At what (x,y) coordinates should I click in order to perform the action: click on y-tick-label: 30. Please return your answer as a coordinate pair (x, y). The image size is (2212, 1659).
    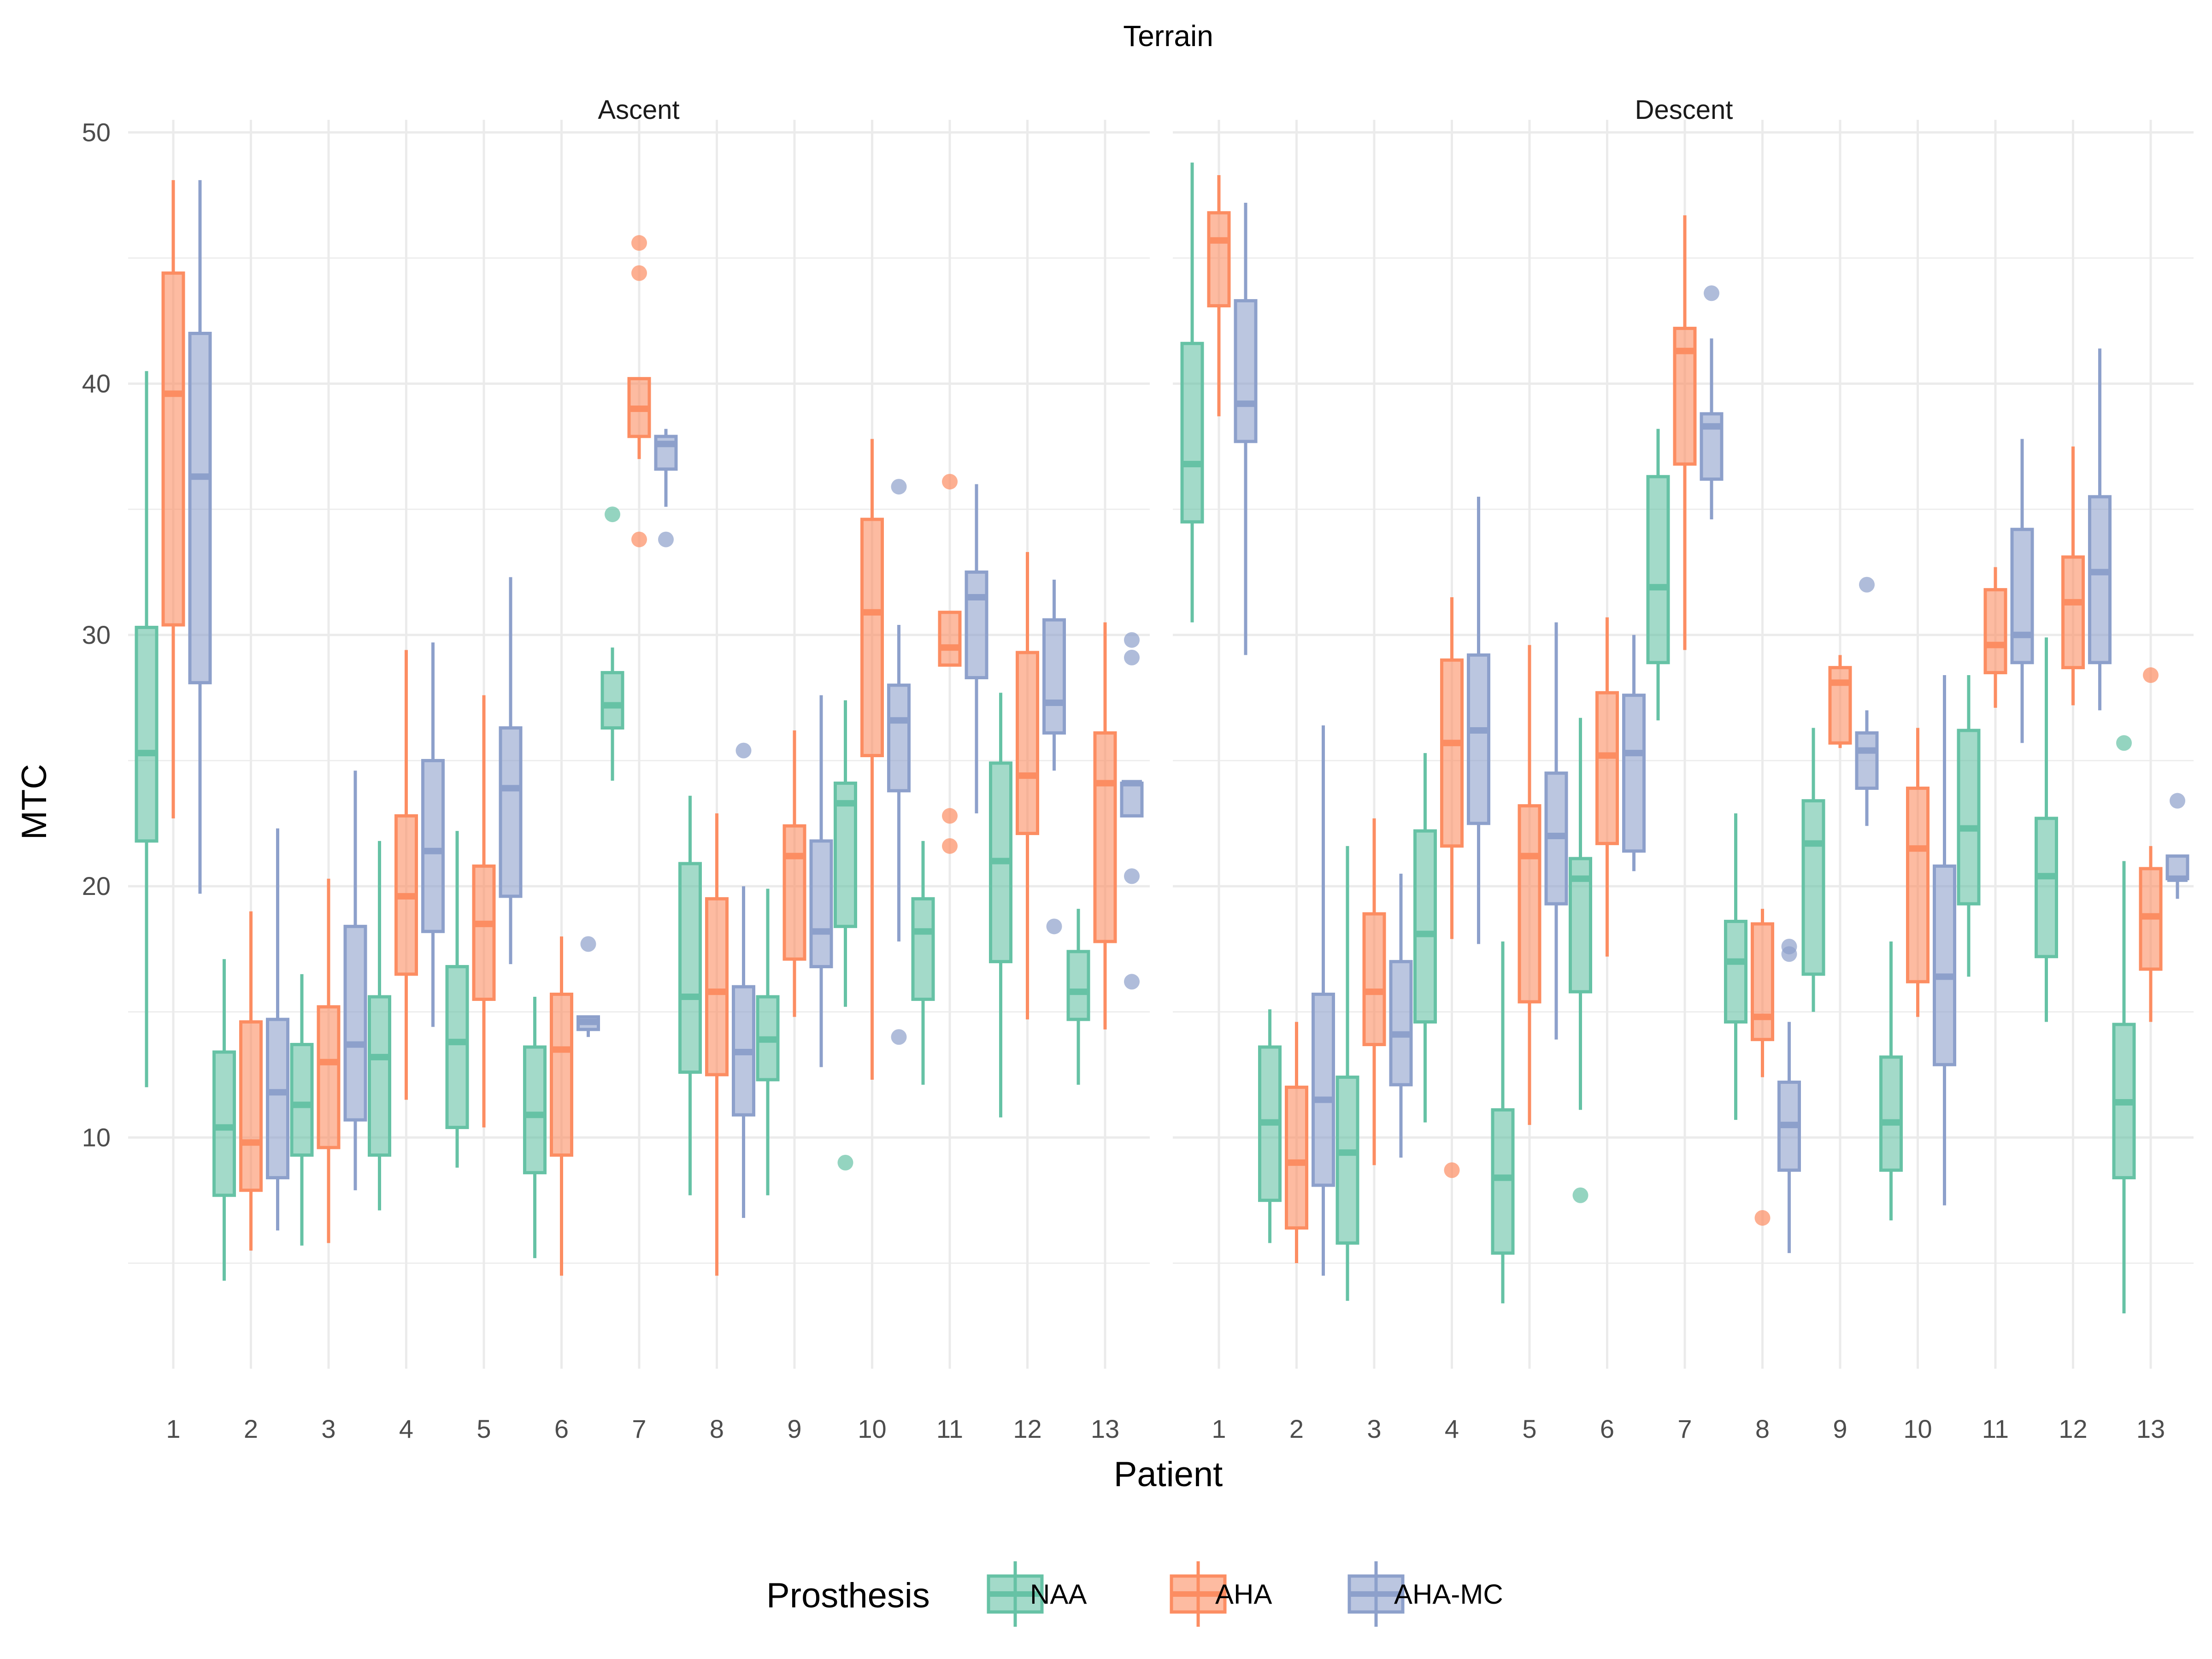
    Looking at the image, I should click on (96, 634).